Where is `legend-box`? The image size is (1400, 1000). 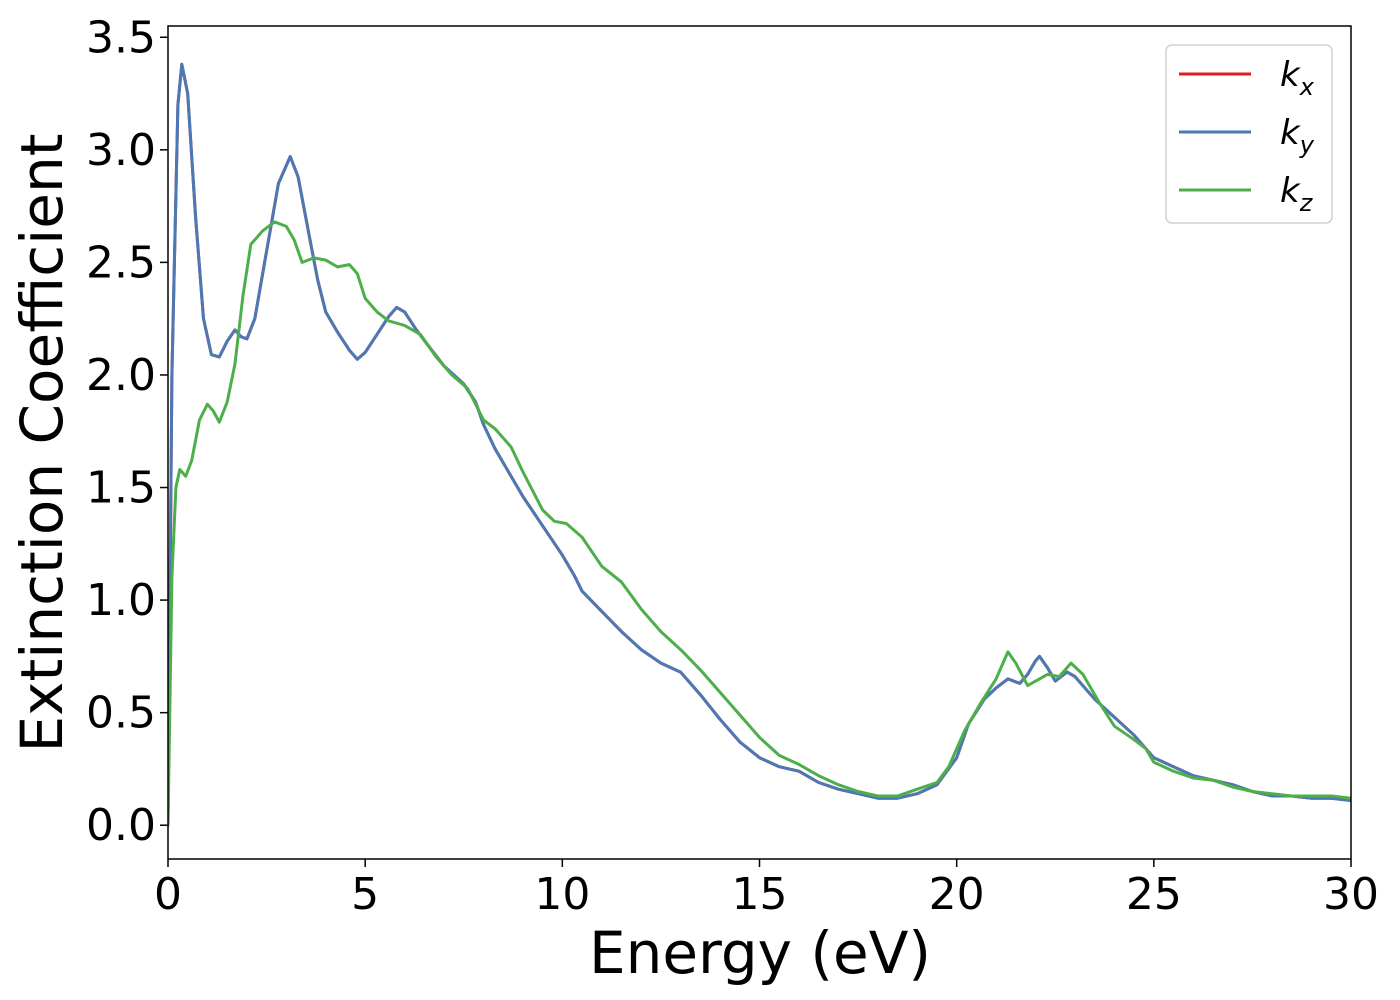
legend-box is located at coordinates (1249, 134).